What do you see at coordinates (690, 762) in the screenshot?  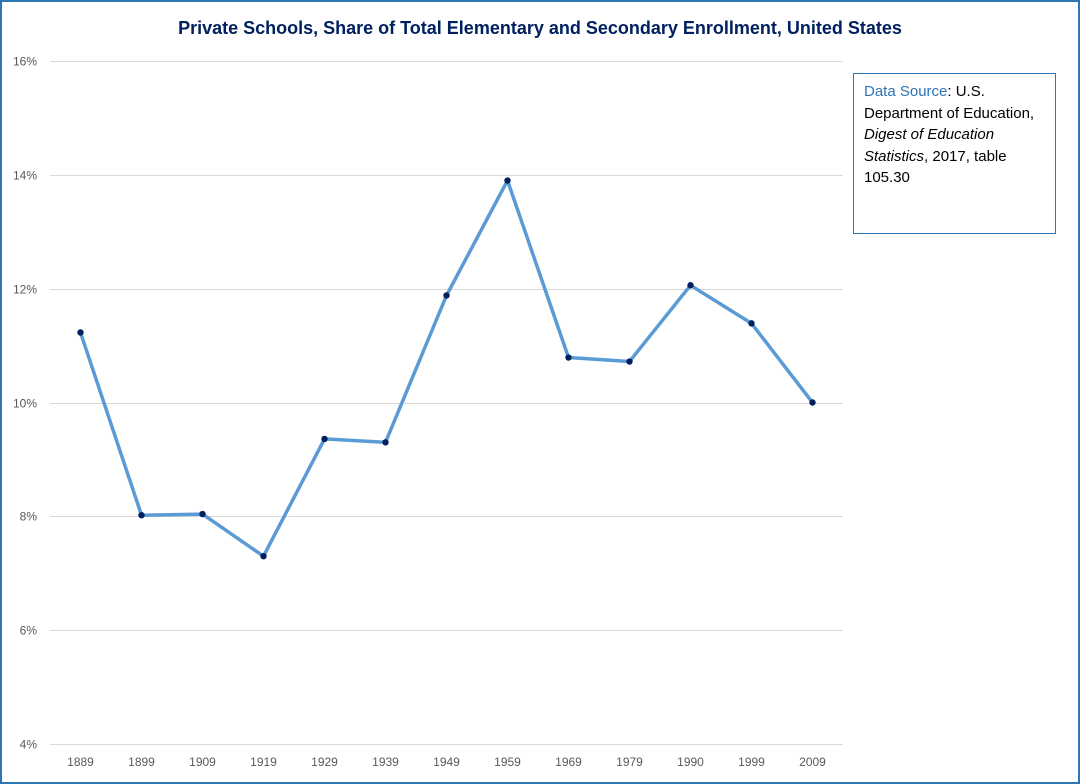 I see `x-tick-label: 1990` at bounding box center [690, 762].